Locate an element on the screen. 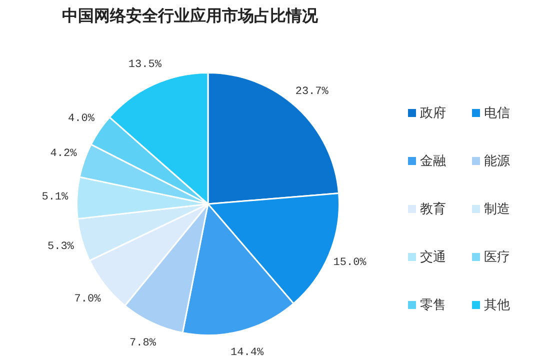  legend-label: 其他 is located at coordinates (497, 305).